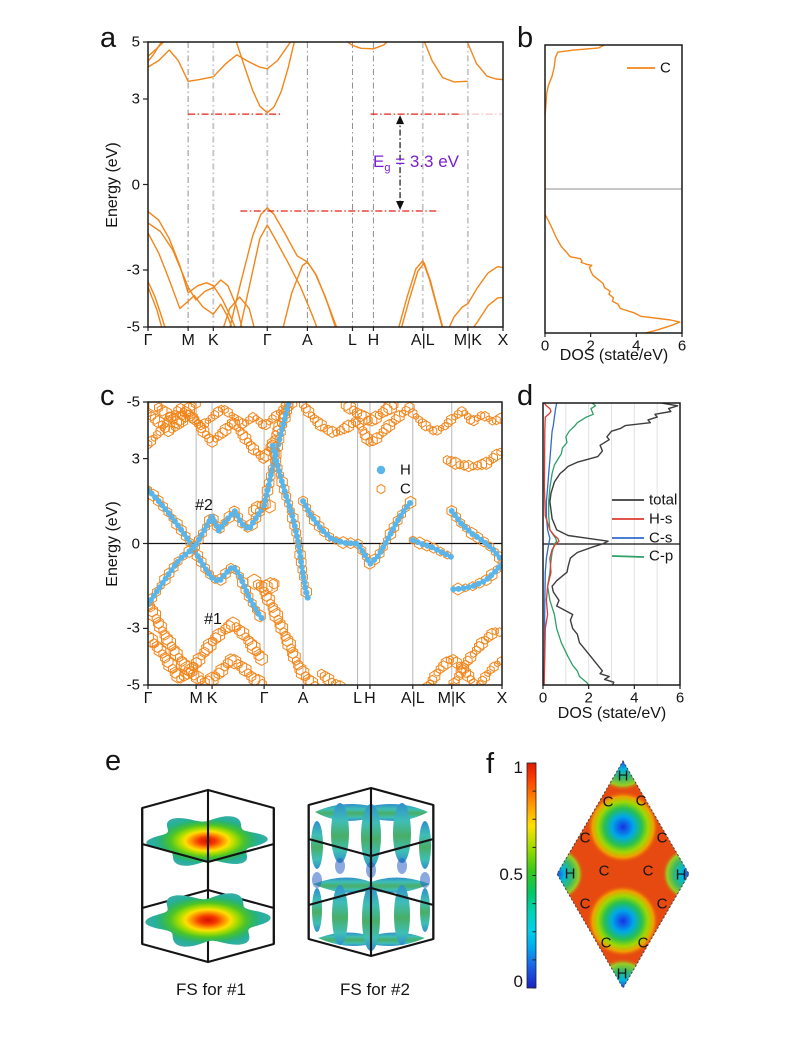  What do you see at coordinates (661, 538) in the screenshot?
I see `panel-d-legend-label-Cs: C-s` at bounding box center [661, 538].